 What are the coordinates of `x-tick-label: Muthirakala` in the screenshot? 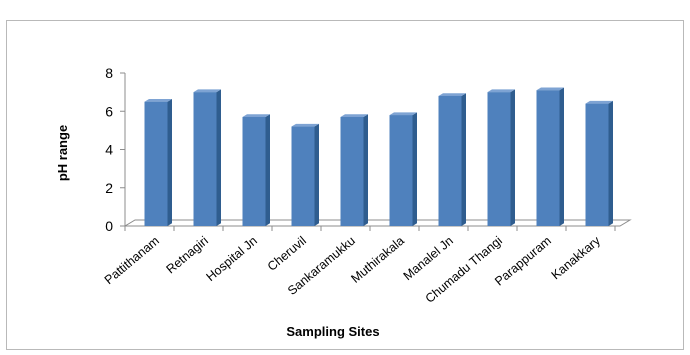 It's located at (377, 260).